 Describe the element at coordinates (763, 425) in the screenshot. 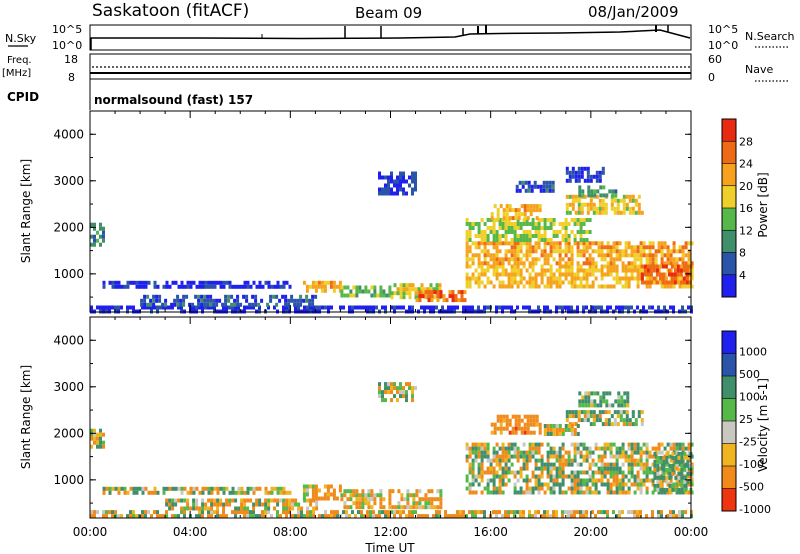

I see `velocity-colorbar-label: Velocity [m s-1]` at that location.